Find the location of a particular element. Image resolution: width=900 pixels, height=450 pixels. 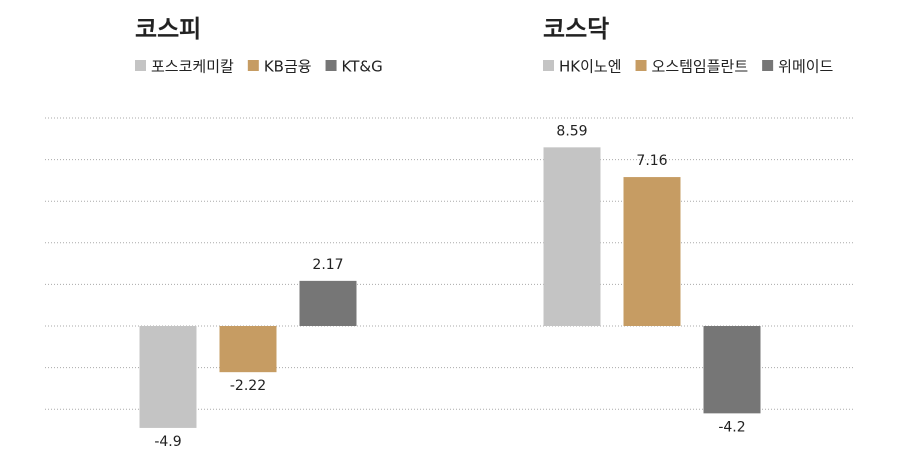

legend-label: KB금융 is located at coordinates (288, 67).